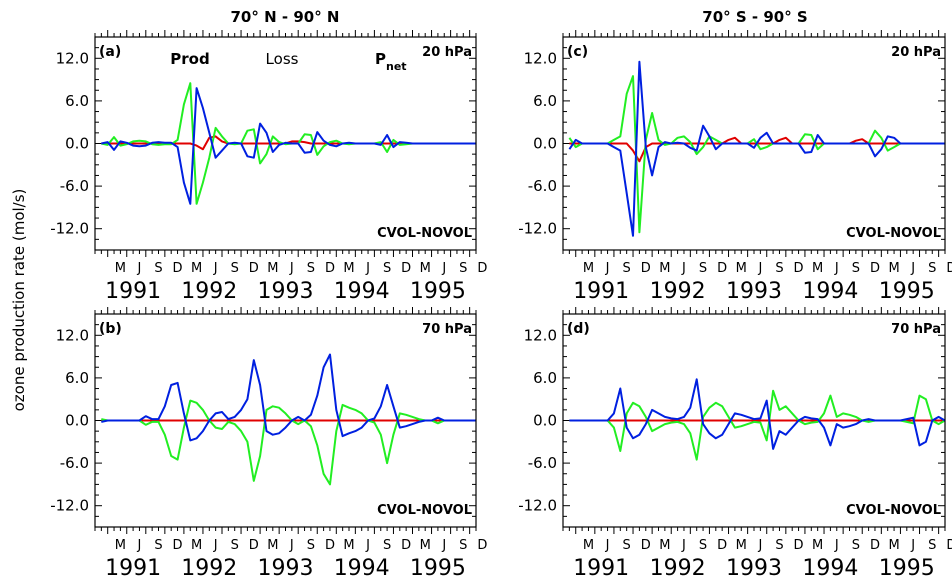  What do you see at coordinates (110, 329) in the screenshot?
I see `panel-label: (b)` at bounding box center [110, 329].